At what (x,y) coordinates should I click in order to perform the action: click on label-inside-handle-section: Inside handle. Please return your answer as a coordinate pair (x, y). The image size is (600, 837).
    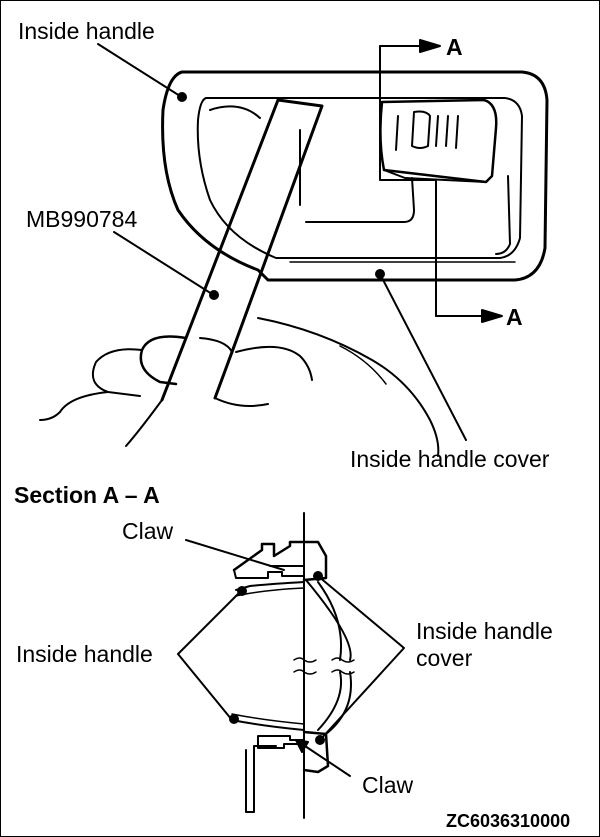
    Looking at the image, I should click on (84, 654).